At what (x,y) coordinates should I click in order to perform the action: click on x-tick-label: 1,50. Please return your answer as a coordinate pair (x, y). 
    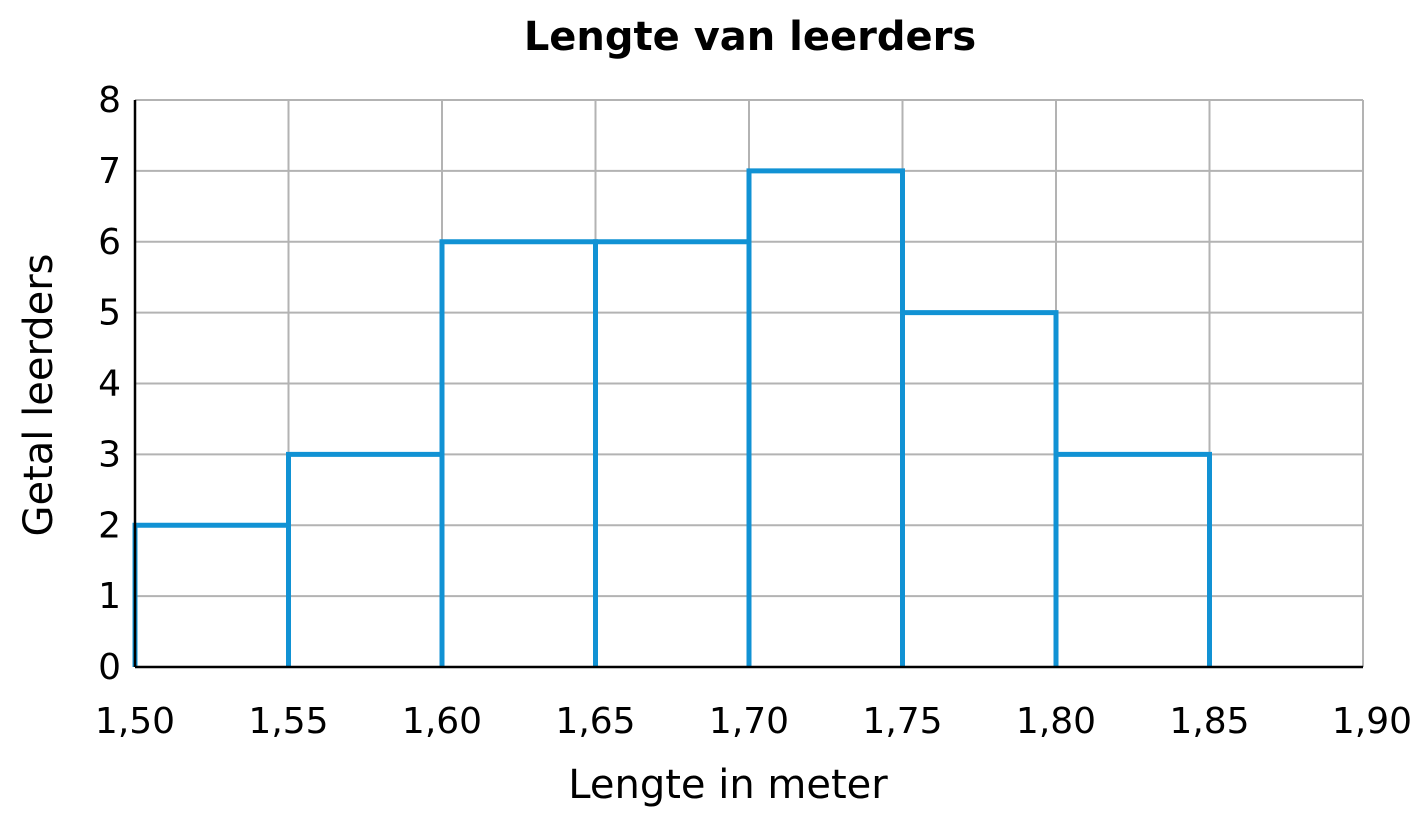
    Looking at the image, I should click on (135, 721).